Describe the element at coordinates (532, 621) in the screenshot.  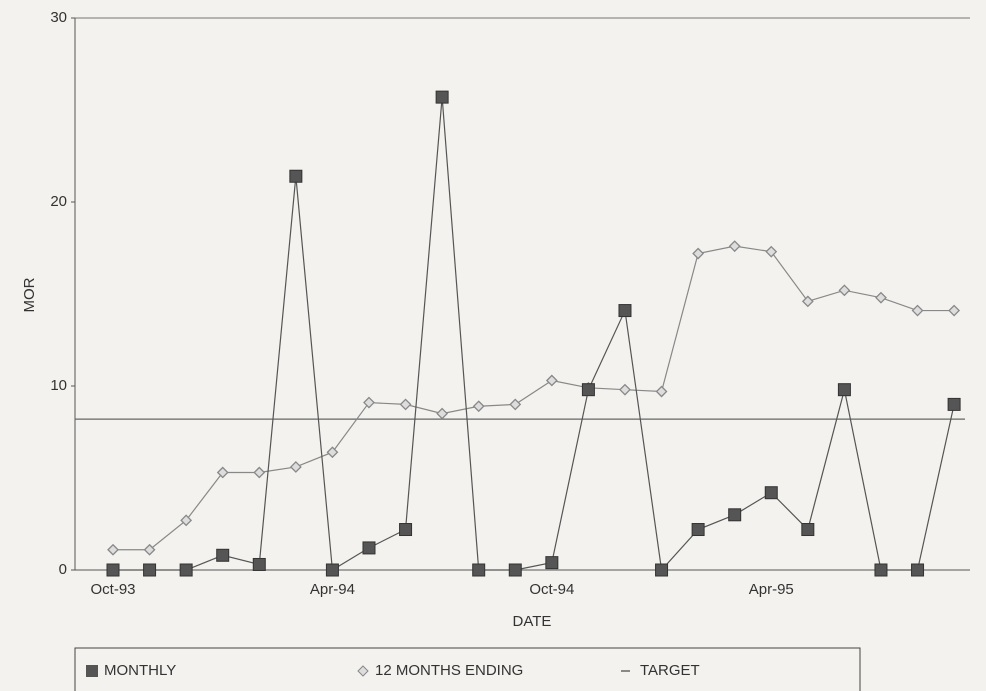
I see `x-axis-label: DATE` at that location.